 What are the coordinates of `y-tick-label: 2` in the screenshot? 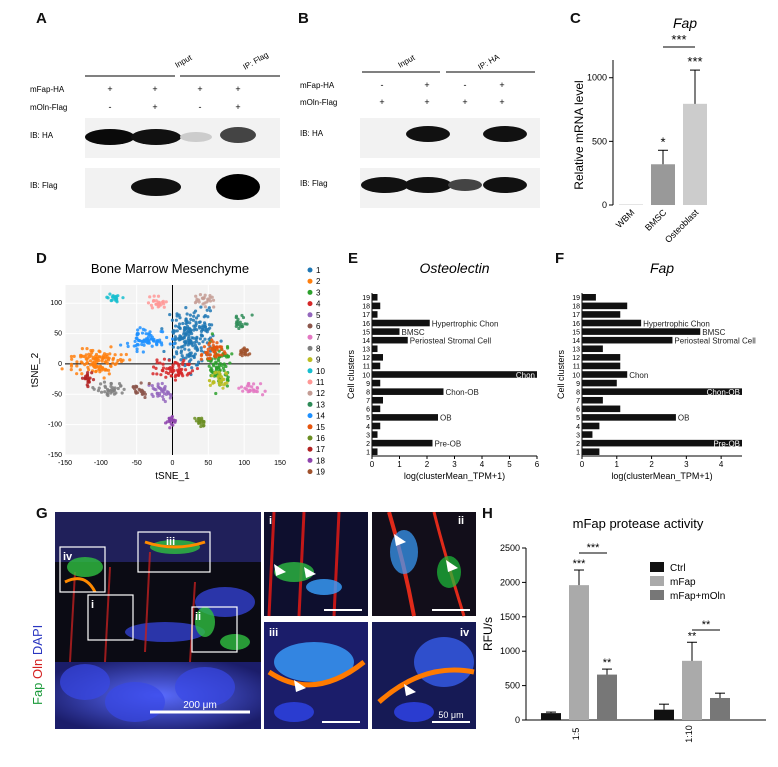 It's located at (578, 444).